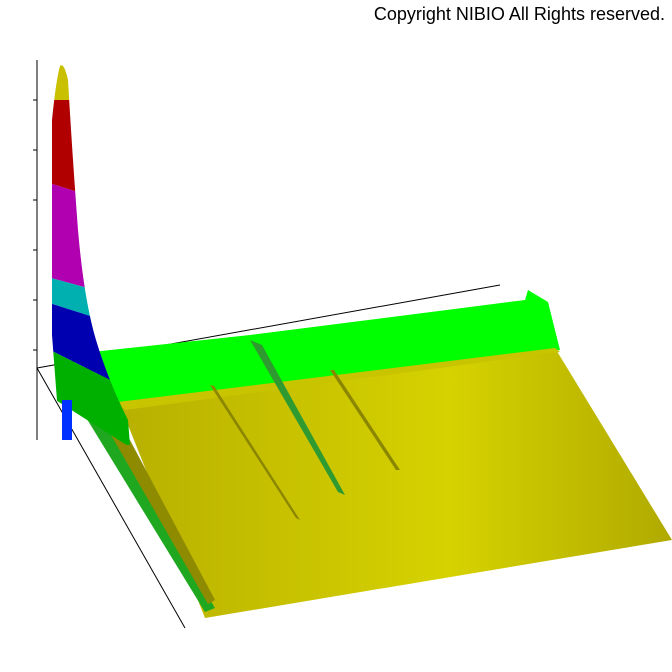 This screenshot has height=672, width=672. What do you see at coordinates (111, 498) in the screenshot?
I see `y-axis` at bounding box center [111, 498].